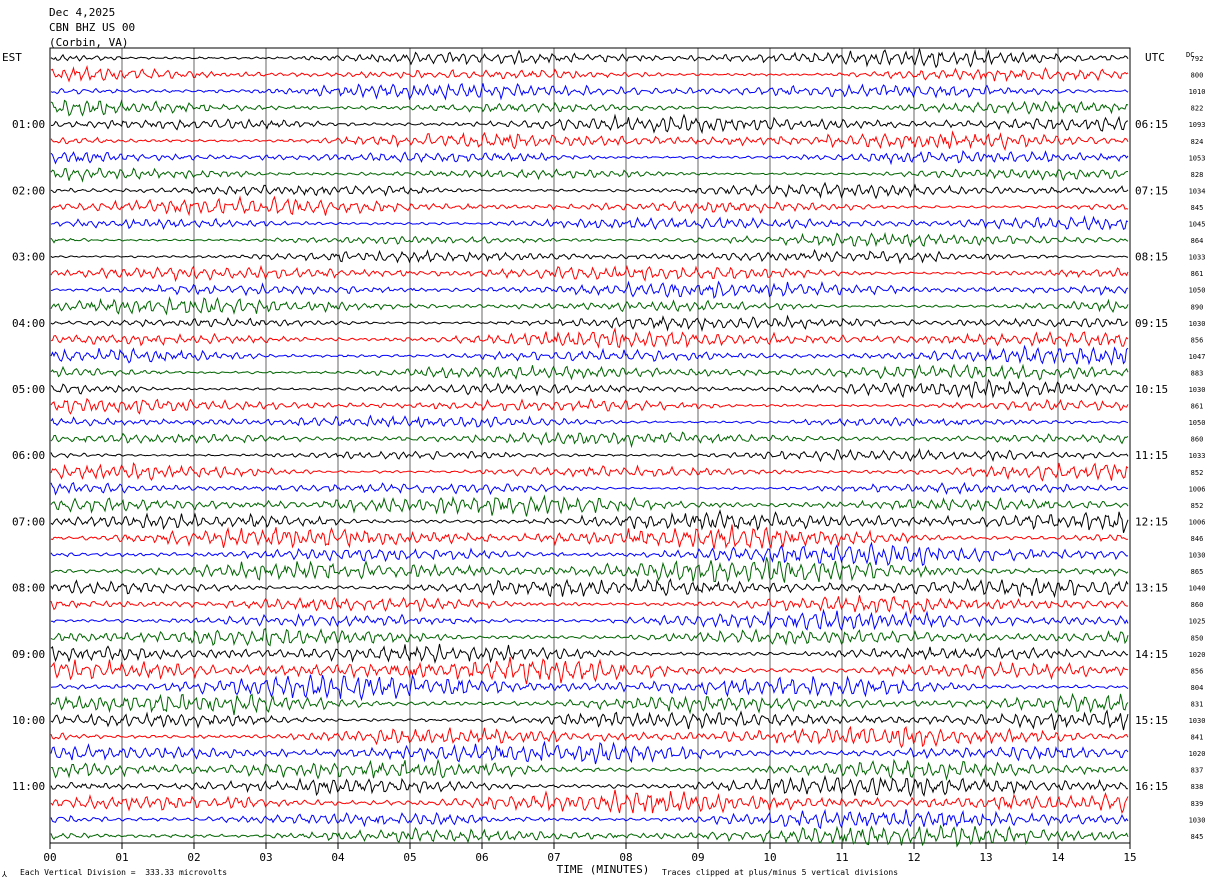  Describe the element at coordinates (1151, 124) in the screenshot. I see `utc-hour-label: 06:15` at that location.